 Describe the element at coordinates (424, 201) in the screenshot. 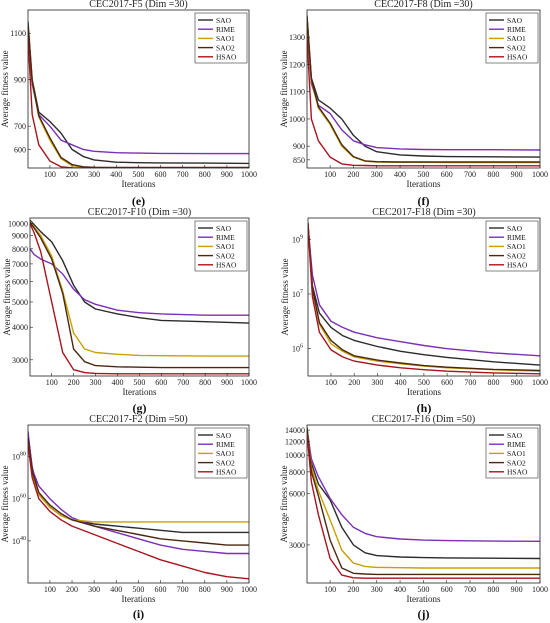

I see `panel-label: (f)` at that location.